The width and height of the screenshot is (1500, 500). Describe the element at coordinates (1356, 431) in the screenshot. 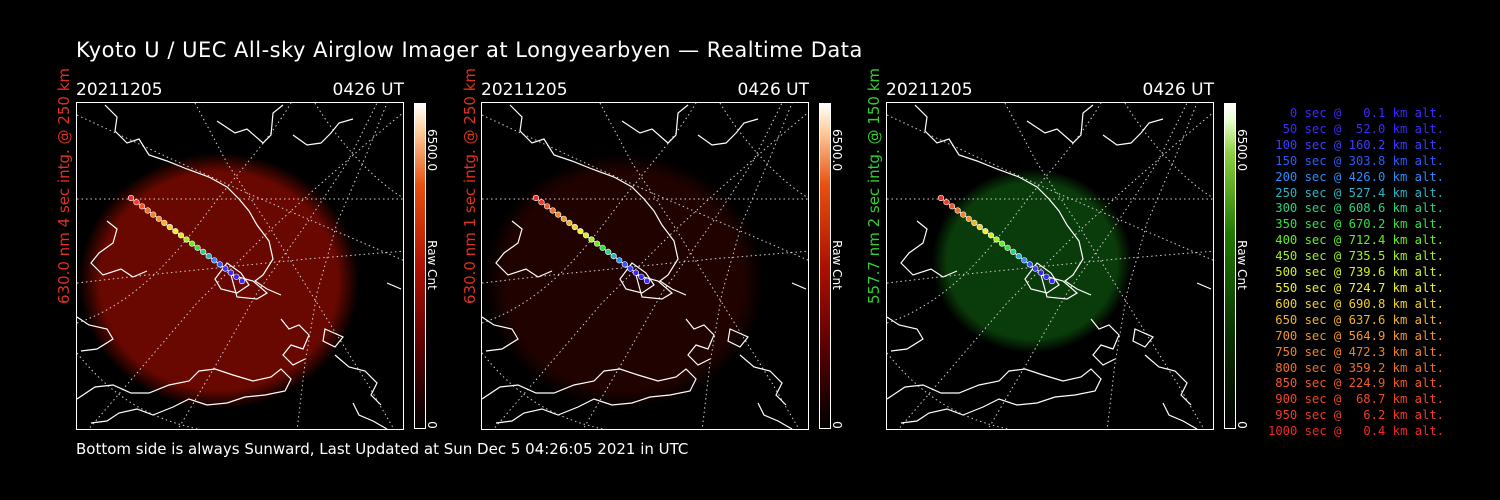

I see `altitude-row: 1000 sec @ 0.4 km alt.` at that location.